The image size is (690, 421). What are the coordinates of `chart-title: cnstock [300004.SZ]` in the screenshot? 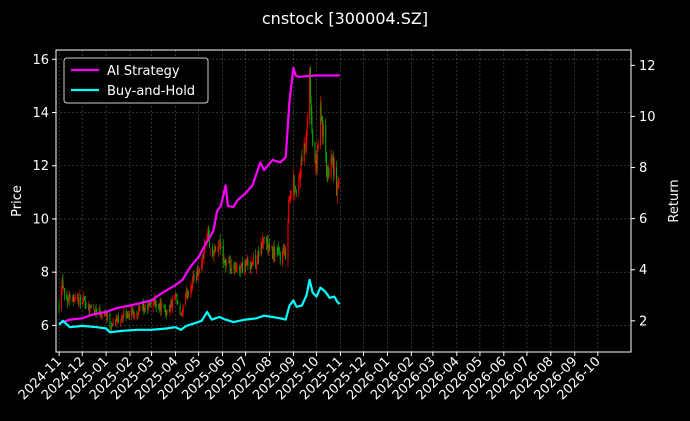 It's located at (345, 18).